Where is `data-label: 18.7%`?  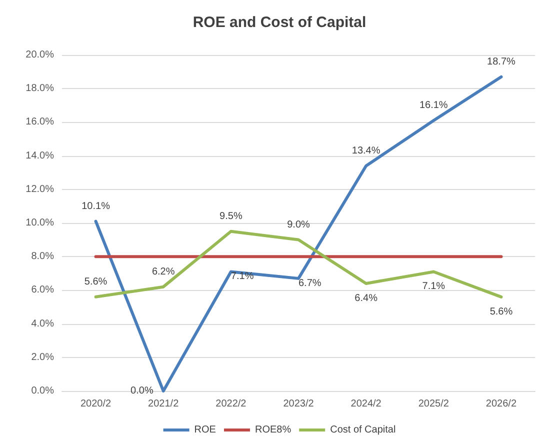 data-label: 18.7% is located at coordinates (501, 62).